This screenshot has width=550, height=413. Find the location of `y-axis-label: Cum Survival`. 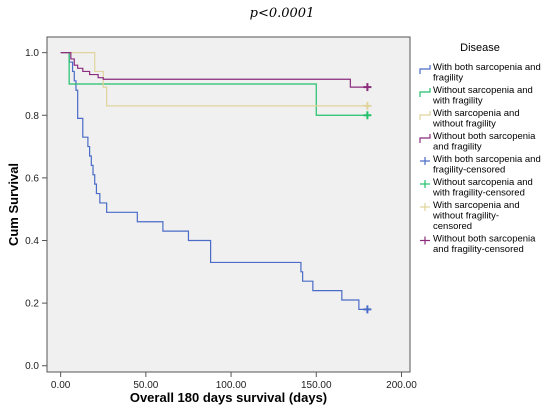

y-axis-label: Cum Survival is located at coordinates (13, 204).